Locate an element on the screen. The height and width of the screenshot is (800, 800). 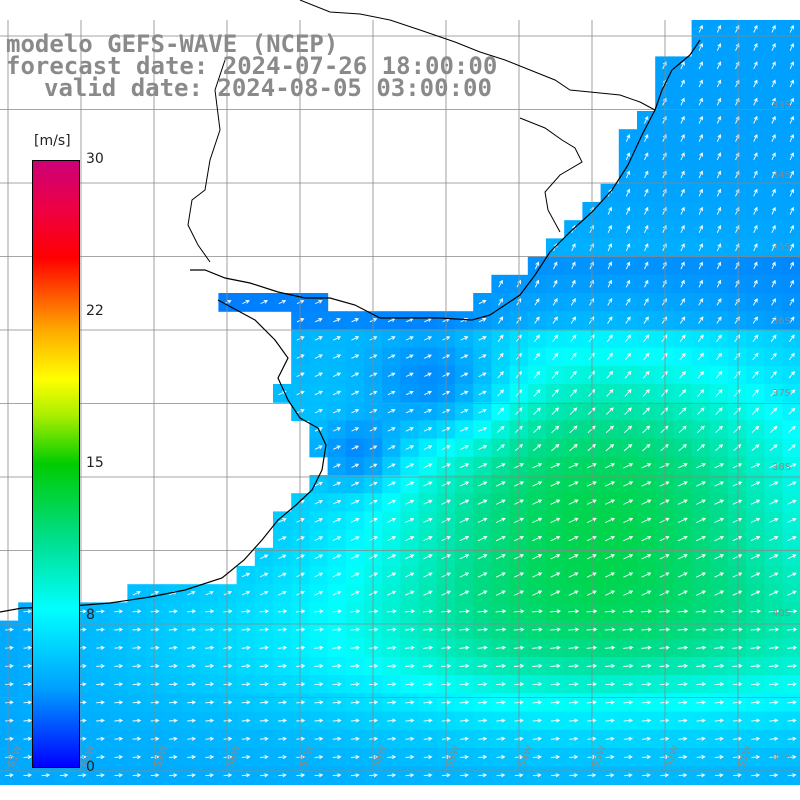
colorbar-tick-15: 15 is located at coordinates (95, 463).